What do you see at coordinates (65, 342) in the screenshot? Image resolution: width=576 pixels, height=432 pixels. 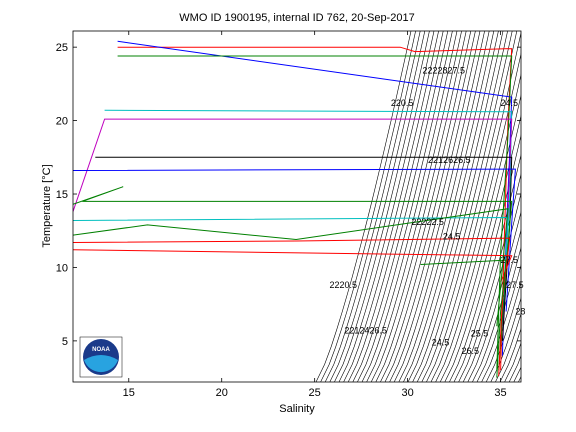 I see `y-tick-label: 5` at bounding box center [65, 342].